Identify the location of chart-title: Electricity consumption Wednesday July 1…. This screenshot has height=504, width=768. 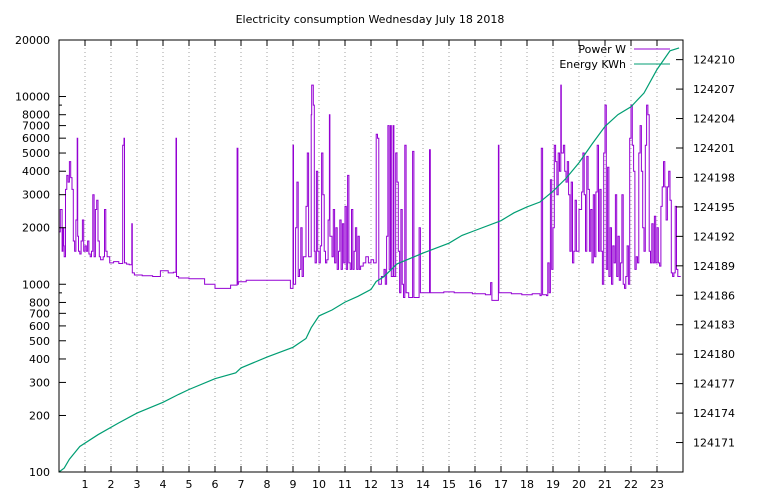
(370, 19).